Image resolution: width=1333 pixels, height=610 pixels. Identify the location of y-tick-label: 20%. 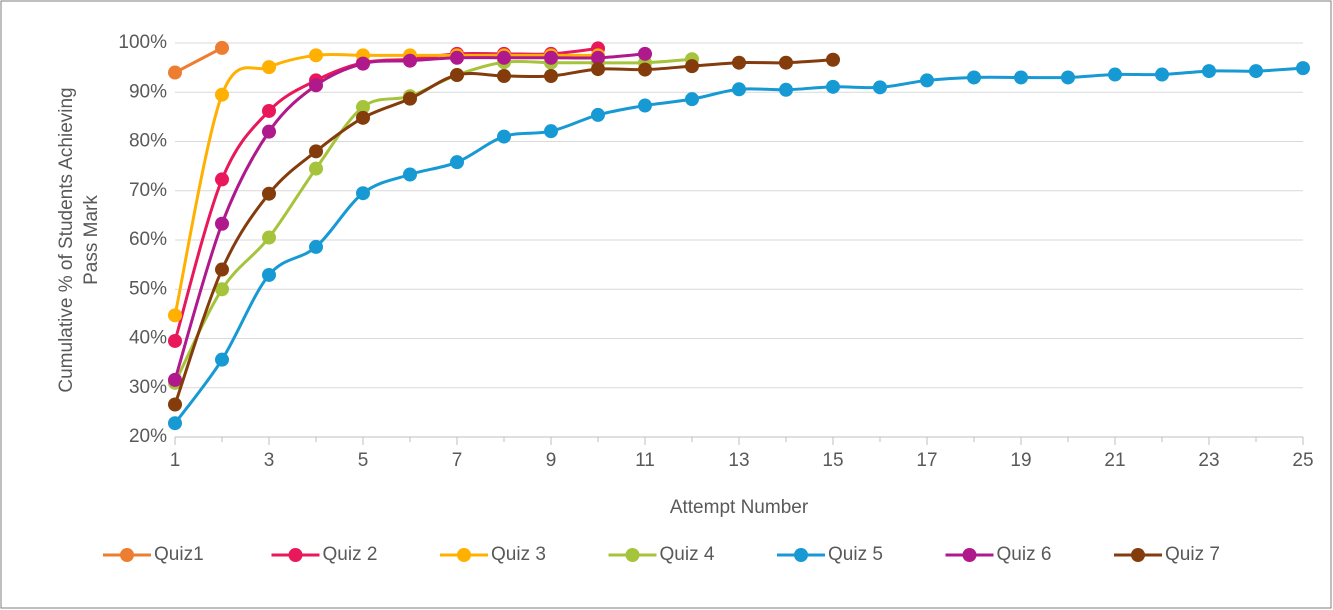
(148, 436).